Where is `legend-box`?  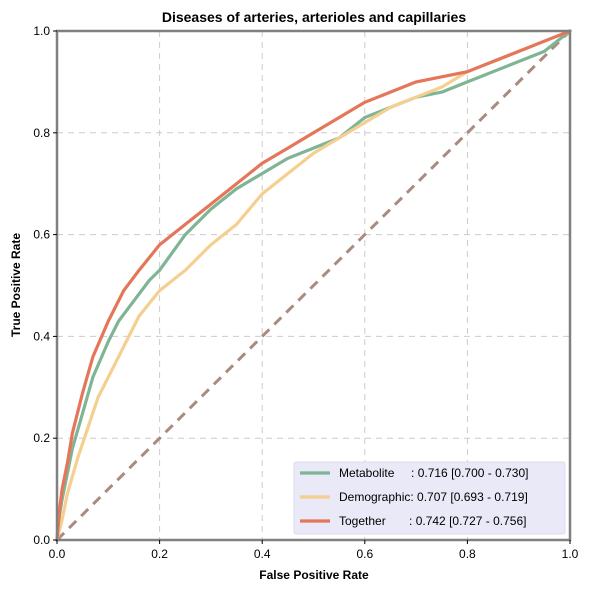 legend-box is located at coordinates (429, 498).